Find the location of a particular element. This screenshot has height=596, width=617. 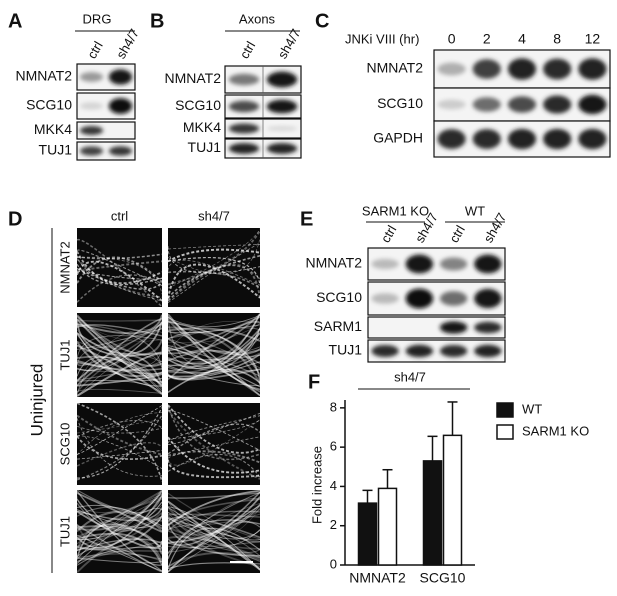

group-label: sh4/7 is located at coordinates (410, 376).